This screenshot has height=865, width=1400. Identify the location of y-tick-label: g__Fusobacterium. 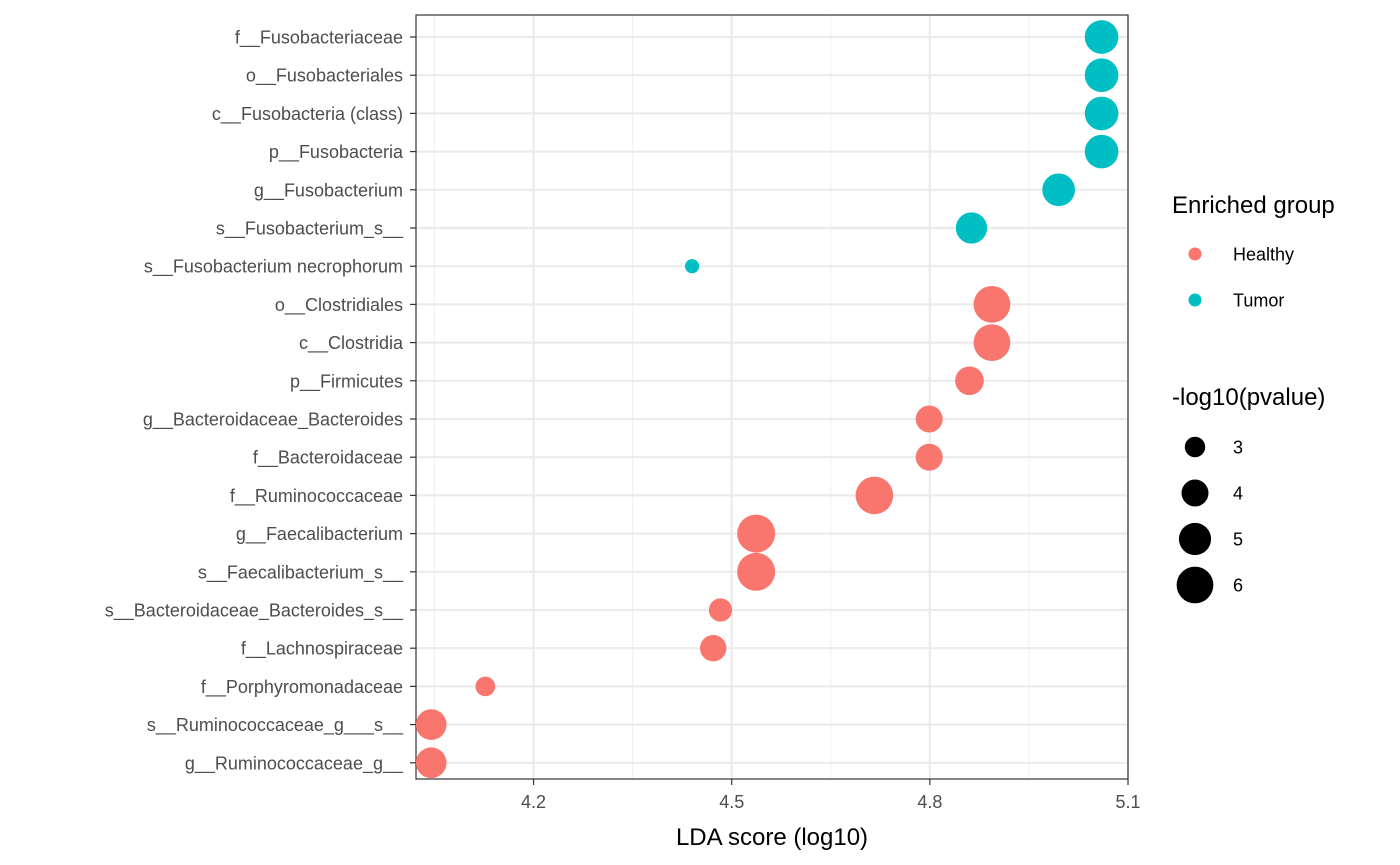
(328, 190).